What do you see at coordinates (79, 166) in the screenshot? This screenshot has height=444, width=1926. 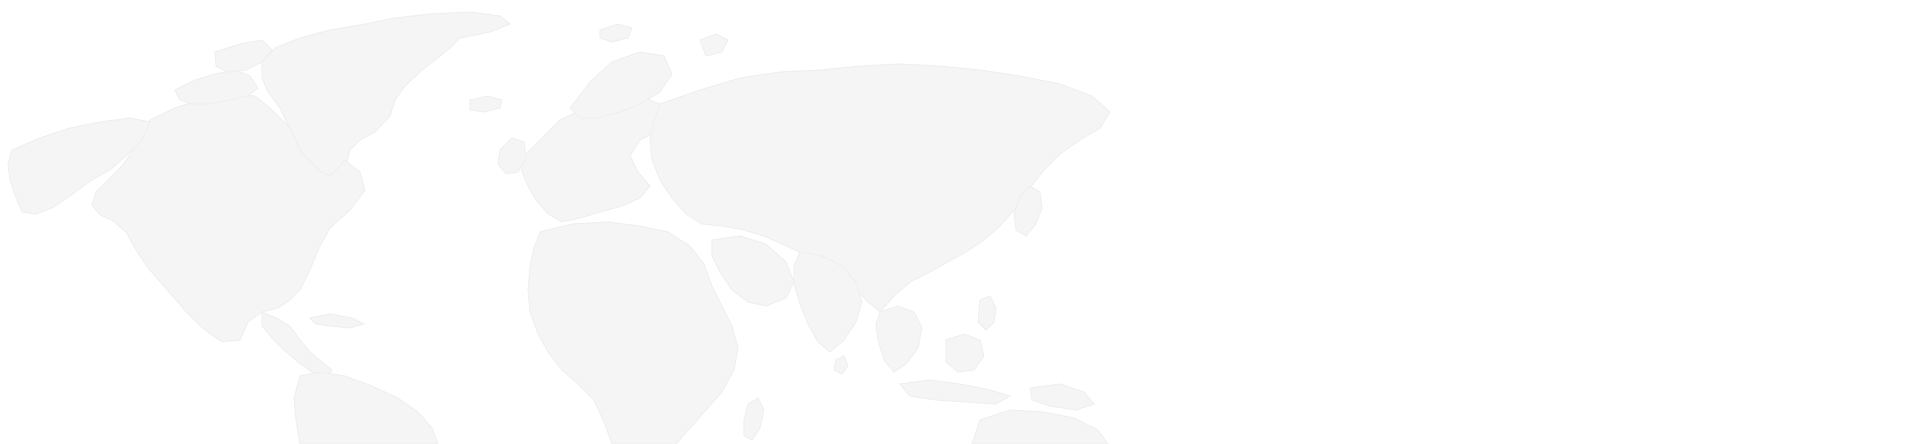 I see `landmass-alaska` at bounding box center [79, 166].